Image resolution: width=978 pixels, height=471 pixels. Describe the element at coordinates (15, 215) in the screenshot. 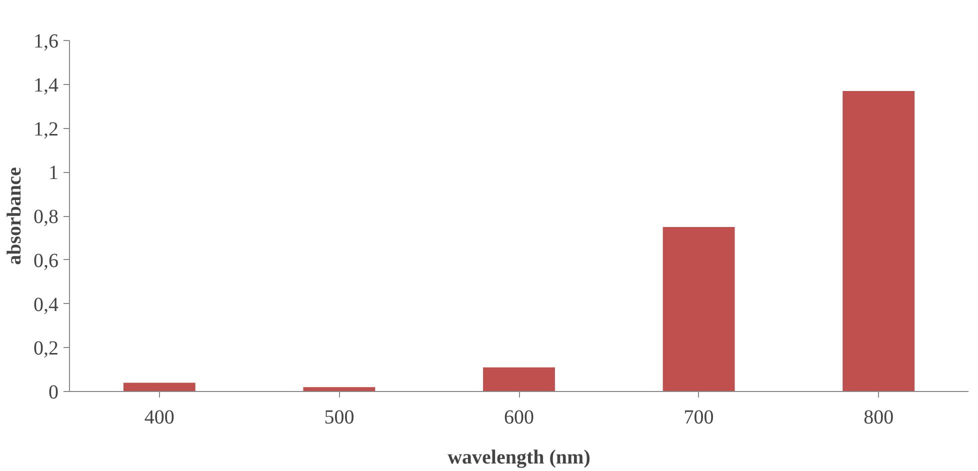

I see `y-axis-title: absorbance` at that location.